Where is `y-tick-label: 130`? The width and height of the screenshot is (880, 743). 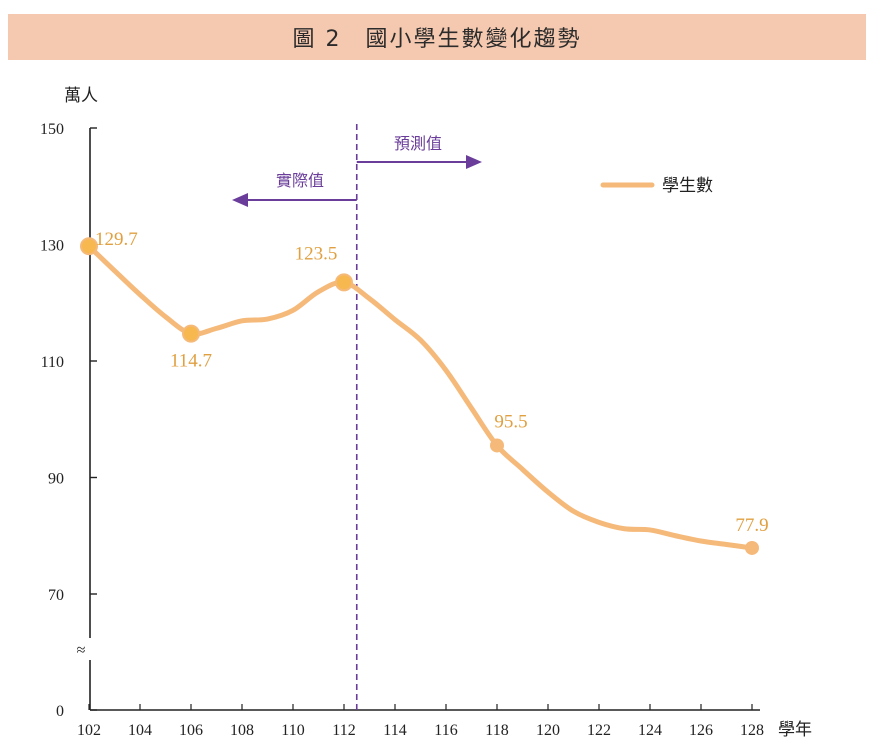
y-tick-label: 130 is located at coordinates (52, 246).